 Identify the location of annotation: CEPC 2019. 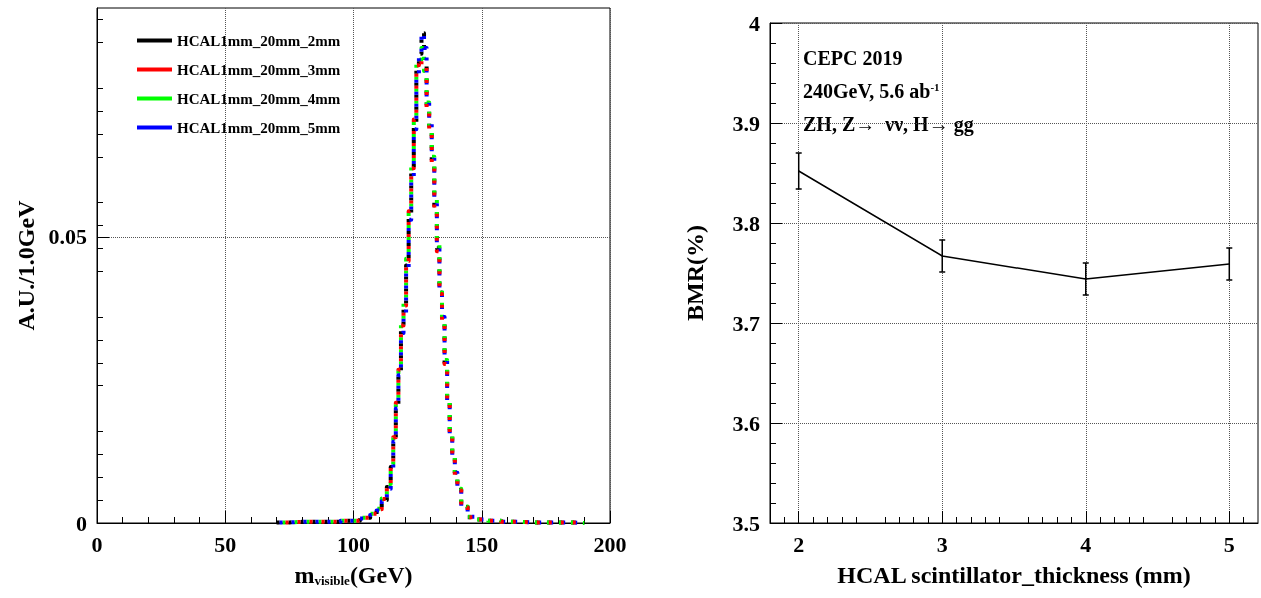
(853, 58).